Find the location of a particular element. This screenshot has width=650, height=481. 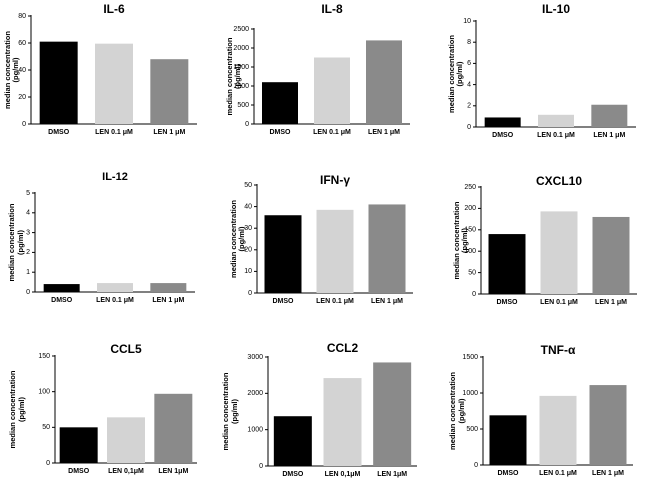

chart-title: CXCL10 is located at coordinates (559, 181).